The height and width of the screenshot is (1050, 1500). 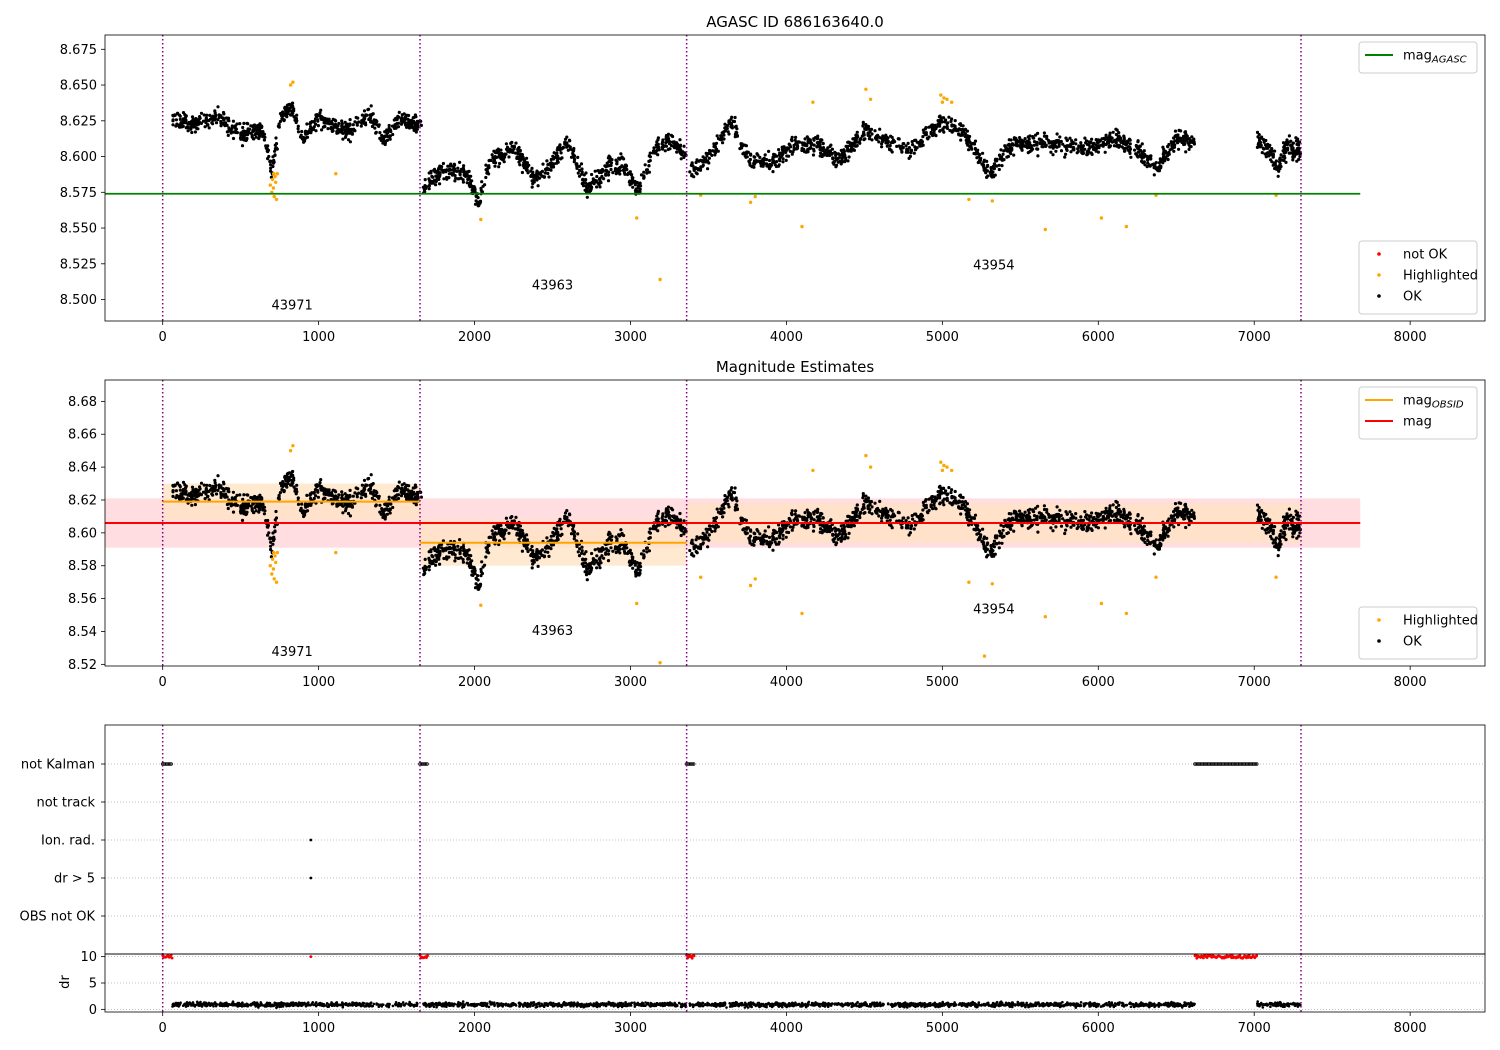 What do you see at coordinates (1254, 337) in the screenshot?
I see `x-tick-label: 7000` at bounding box center [1254, 337].